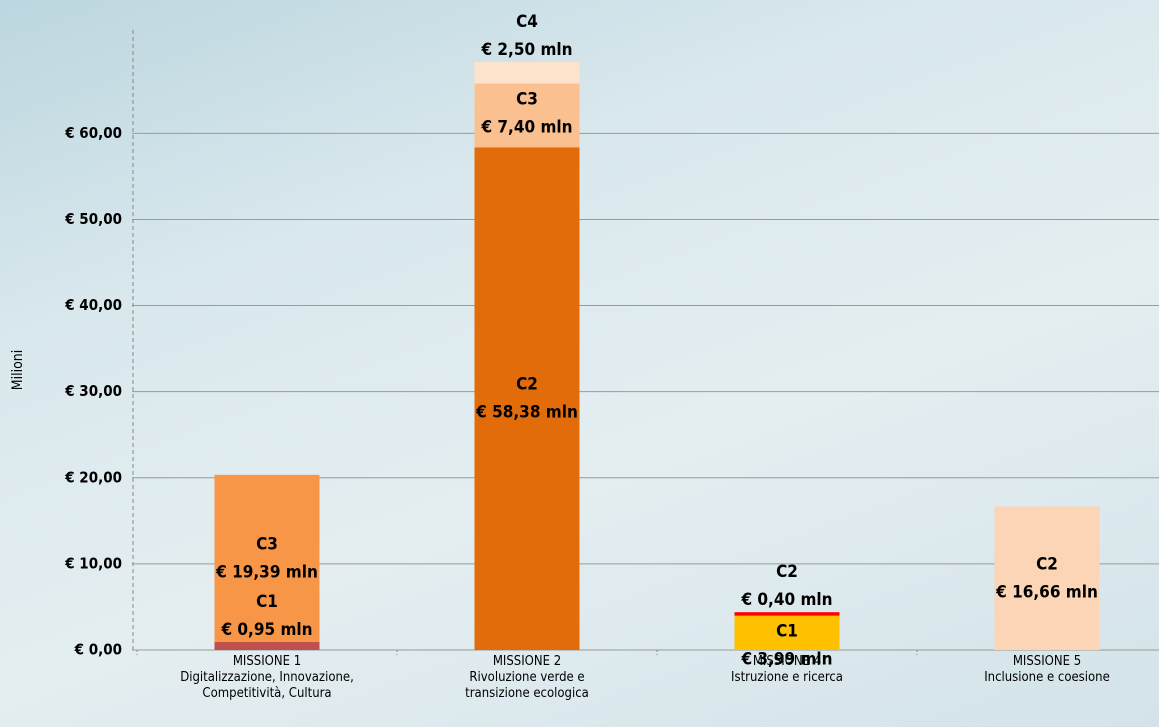 This screenshot has height=727, width=1159. What do you see at coordinates (93, 477) in the screenshot?
I see `y-tick-label: € 20,00` at bounding box center [93, 477].